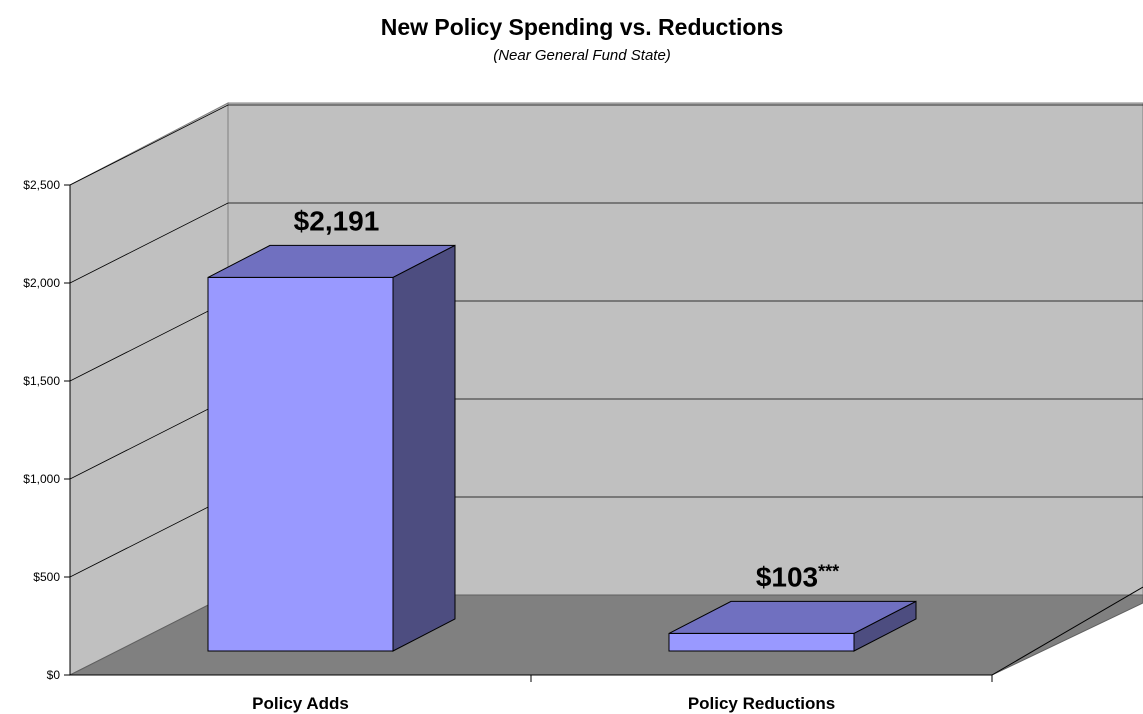 This screenshot has width=1143, height=714. Describe the element at coordinates (149, 389) in the screenshot. I see `side-wall` at that location.